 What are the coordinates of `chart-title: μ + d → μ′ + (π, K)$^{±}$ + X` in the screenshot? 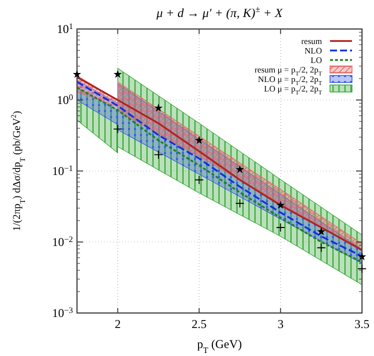 It's located at (220, 12).